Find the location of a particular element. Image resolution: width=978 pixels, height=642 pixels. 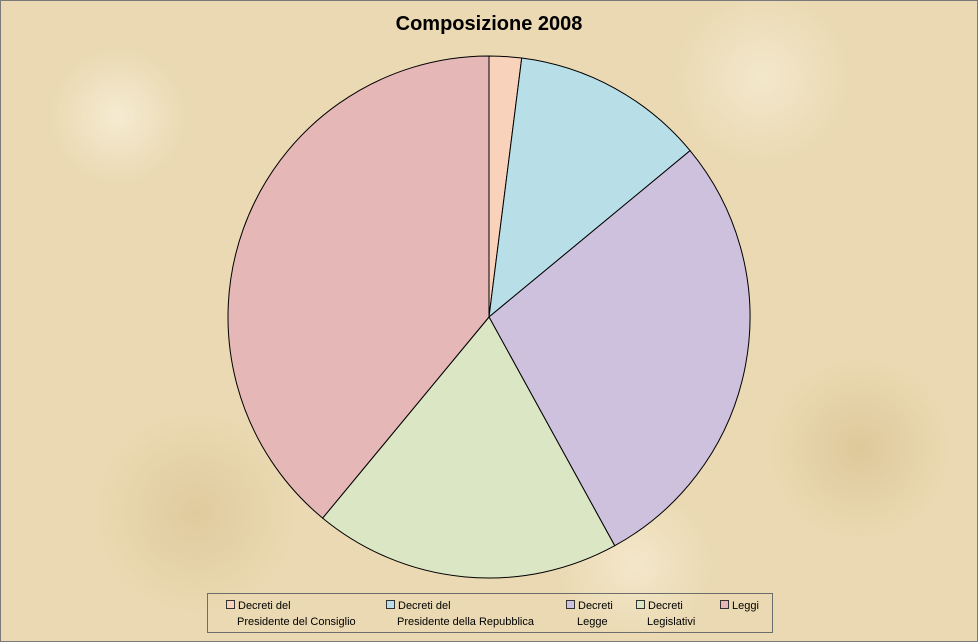

chart-title: Composizione 2008 is located at coordinates (489, 24).